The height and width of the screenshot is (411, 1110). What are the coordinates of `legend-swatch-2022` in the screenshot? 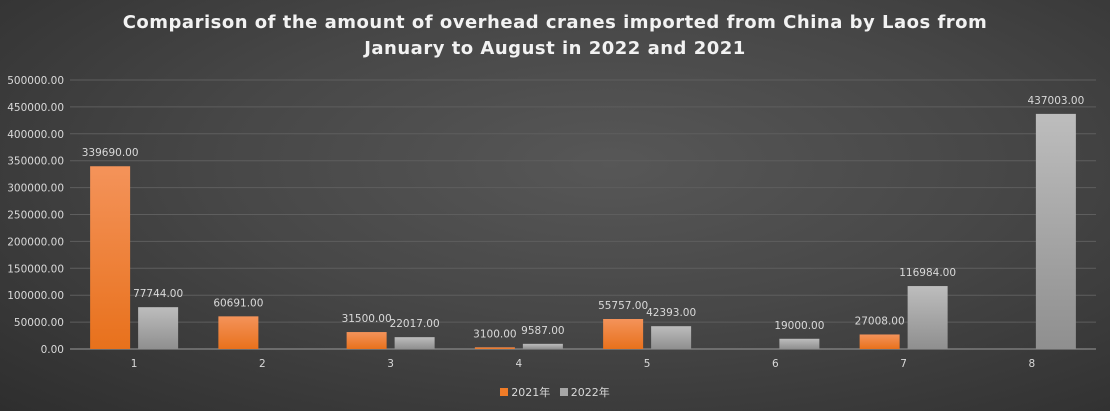 It's located at (563, 392).